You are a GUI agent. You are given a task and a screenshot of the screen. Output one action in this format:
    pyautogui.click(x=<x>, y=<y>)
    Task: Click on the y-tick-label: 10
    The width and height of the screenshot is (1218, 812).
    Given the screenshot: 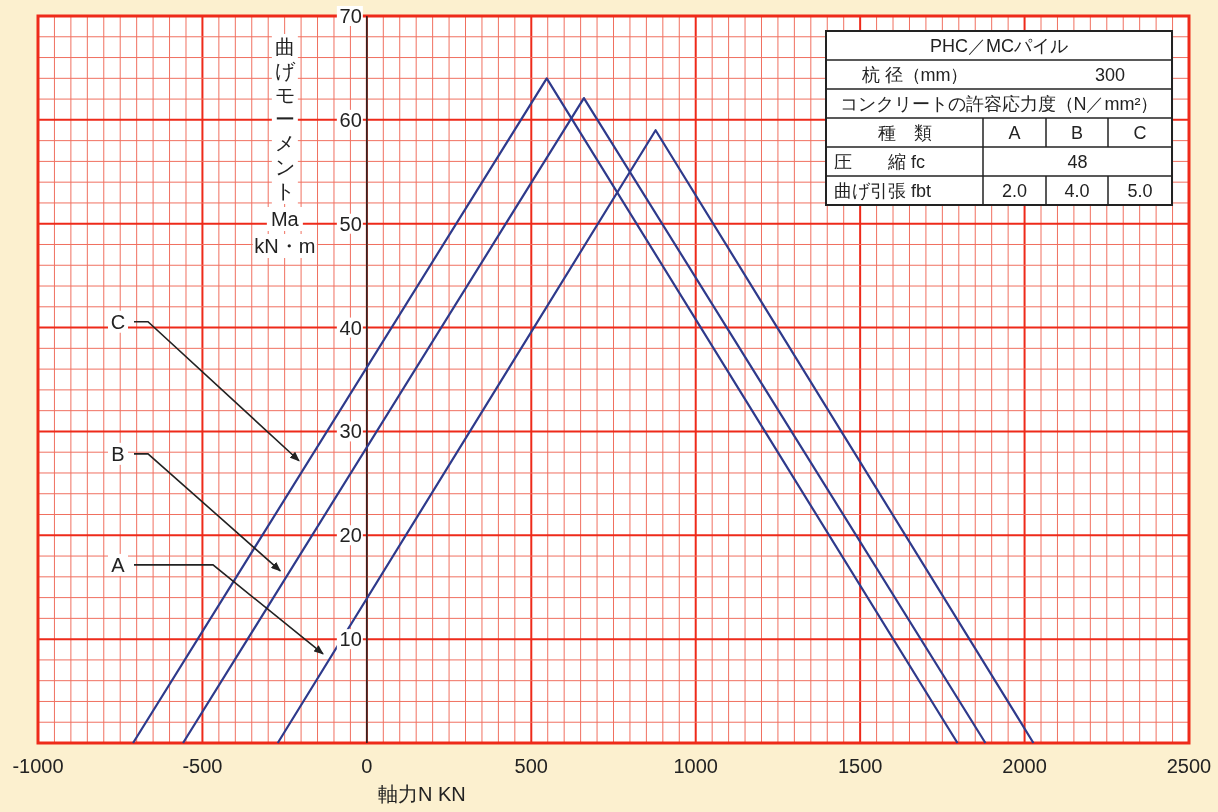 What is the action you would take?
    pyautogui.click(x=350, y=639)
    